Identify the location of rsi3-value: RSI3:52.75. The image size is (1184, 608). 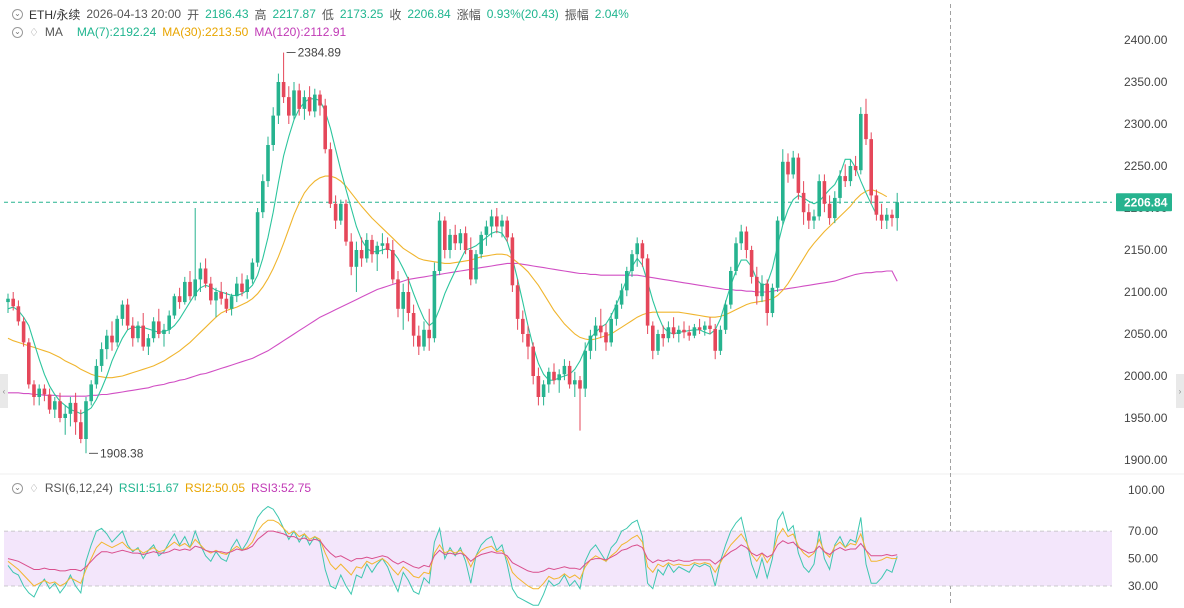
(281, 488).